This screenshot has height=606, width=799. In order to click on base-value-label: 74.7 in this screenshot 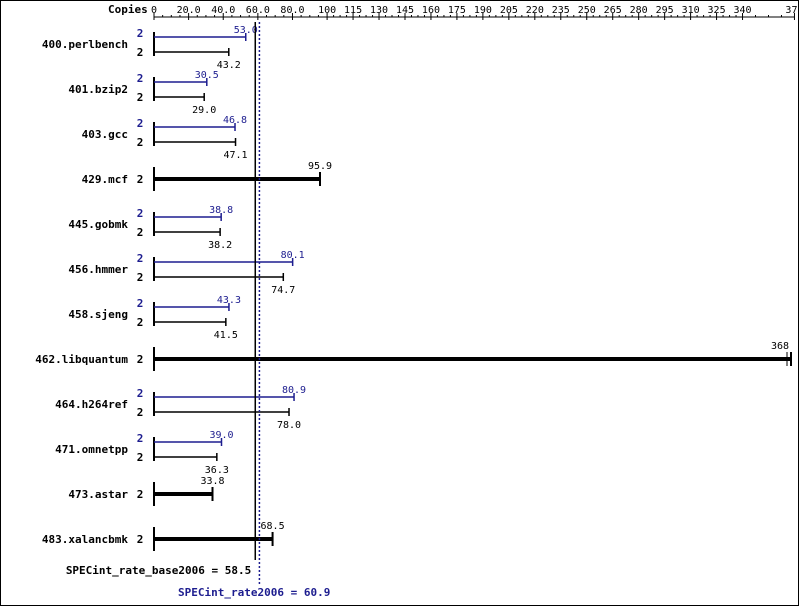, I will do `click(283, 290)`.